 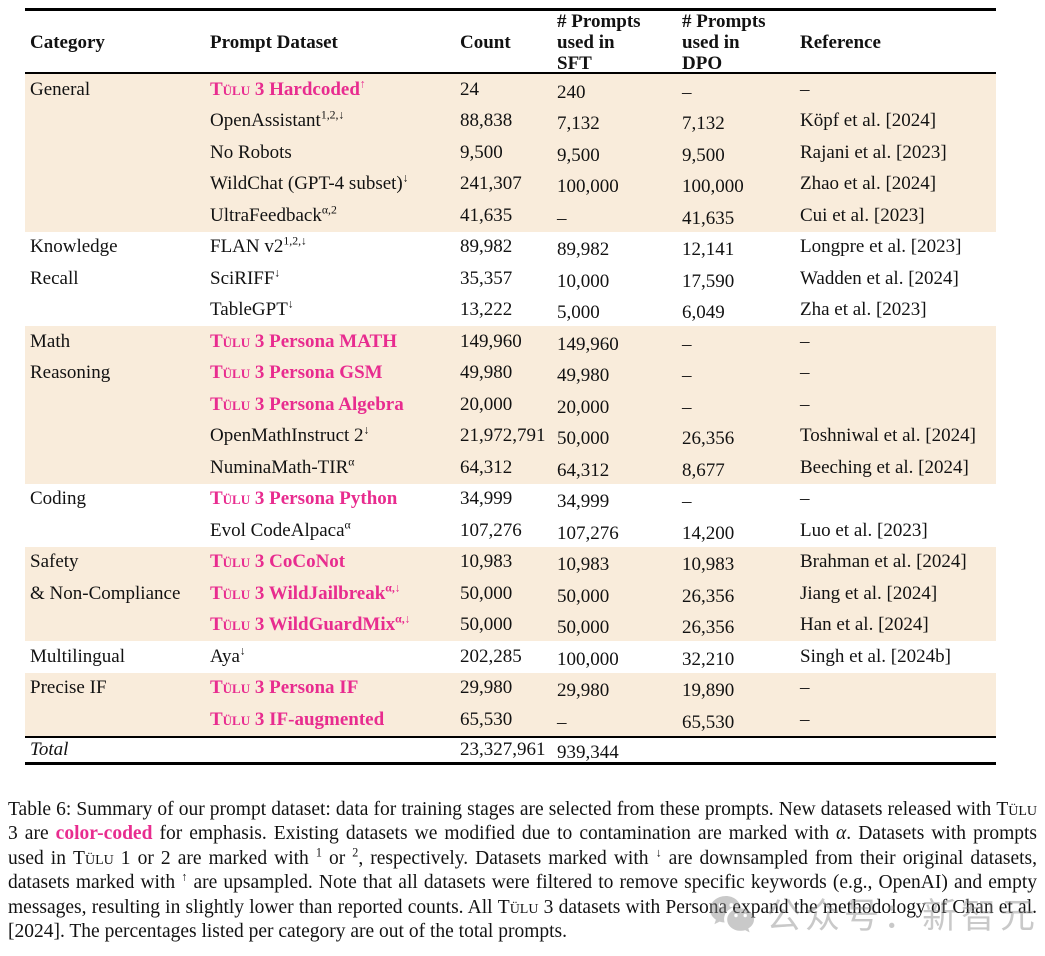 I want to click on table-row-total: Total 23,327,961 939,344, so click(x=510, y=750).